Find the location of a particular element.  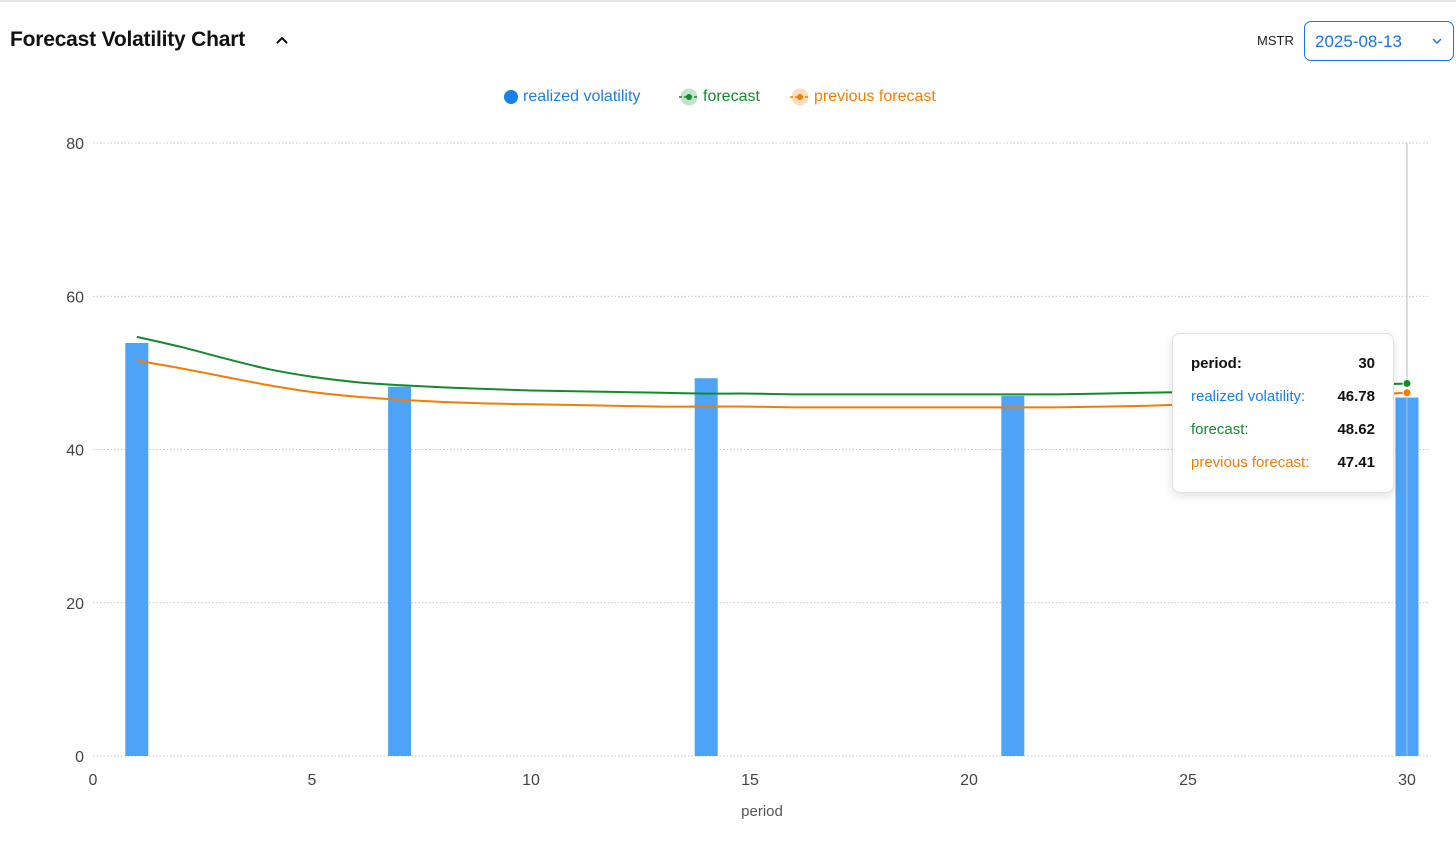

legend-label-realized: realized volatility is located at coordinates (582, 96).